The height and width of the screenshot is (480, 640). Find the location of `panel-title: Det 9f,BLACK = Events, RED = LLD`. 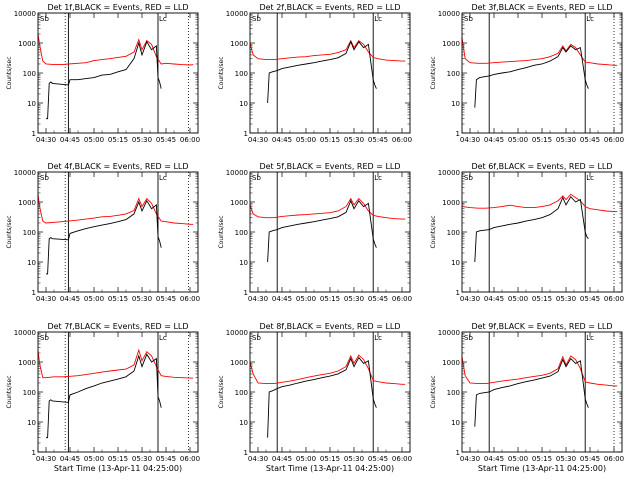

panel-title: Det 9f,BLACK = Events, RED = LLD is located at coordinates (541, 326).